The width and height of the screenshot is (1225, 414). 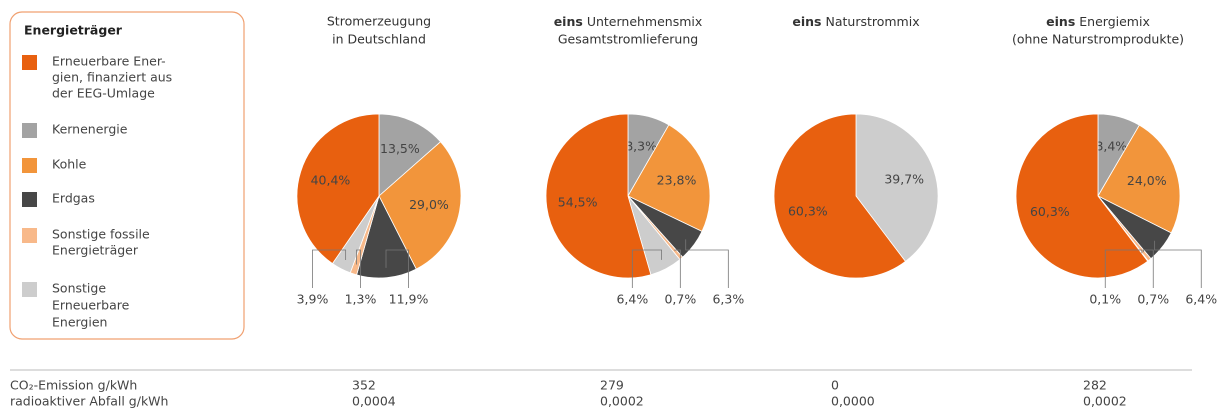 What do you see at coordinates (91, 305) in the screenshot?
I see `legend-label: Erneuerbare` at bounding box center [91, 305].